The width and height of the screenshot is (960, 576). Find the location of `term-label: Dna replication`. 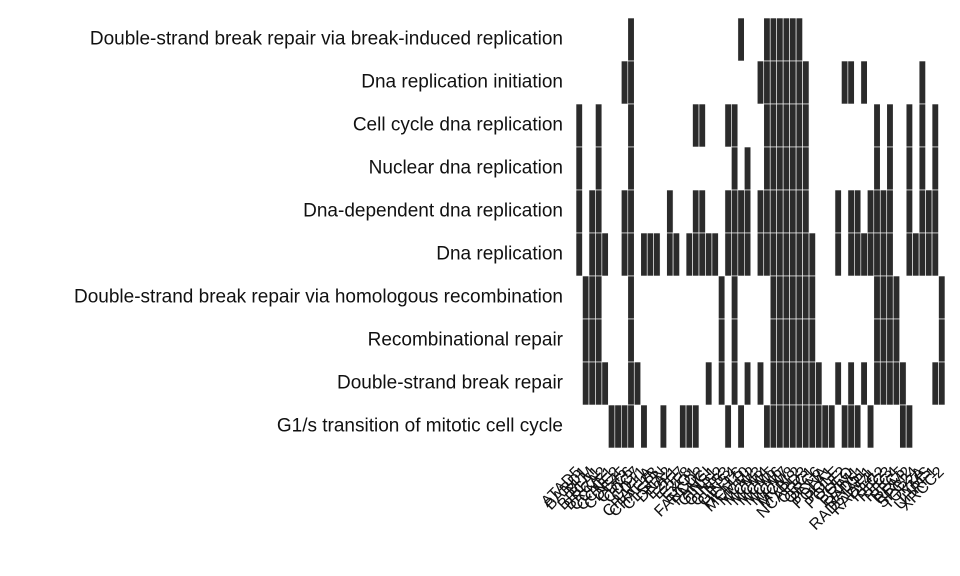

term-label: Dna replication is located at coordinates (499, 254).